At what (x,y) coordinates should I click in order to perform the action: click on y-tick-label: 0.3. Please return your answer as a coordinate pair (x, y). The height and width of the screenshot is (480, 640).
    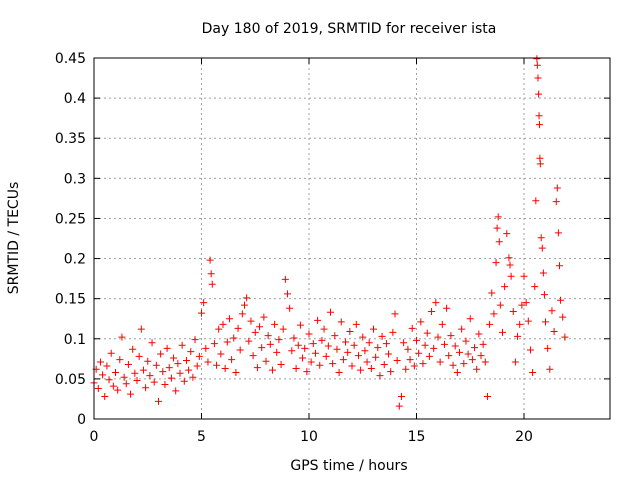
    Looking at the image, I should click on (75, 179).